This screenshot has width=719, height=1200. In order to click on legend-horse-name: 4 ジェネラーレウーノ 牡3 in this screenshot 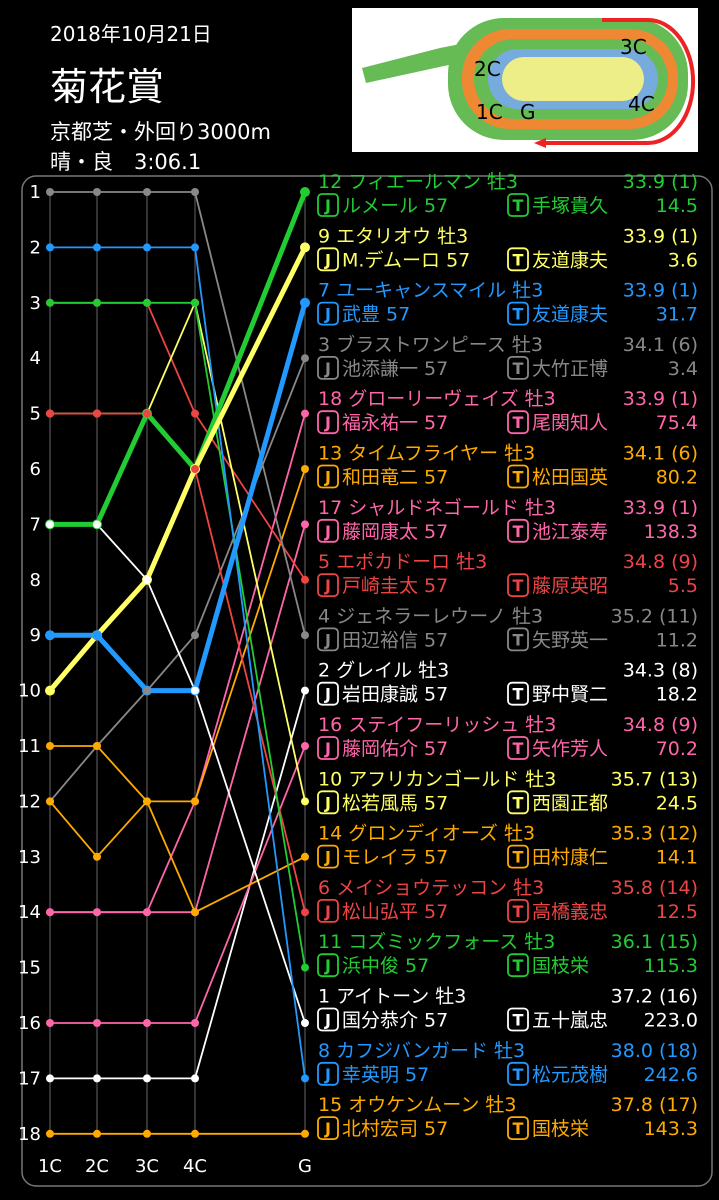, I will do `click(430, 616)`.